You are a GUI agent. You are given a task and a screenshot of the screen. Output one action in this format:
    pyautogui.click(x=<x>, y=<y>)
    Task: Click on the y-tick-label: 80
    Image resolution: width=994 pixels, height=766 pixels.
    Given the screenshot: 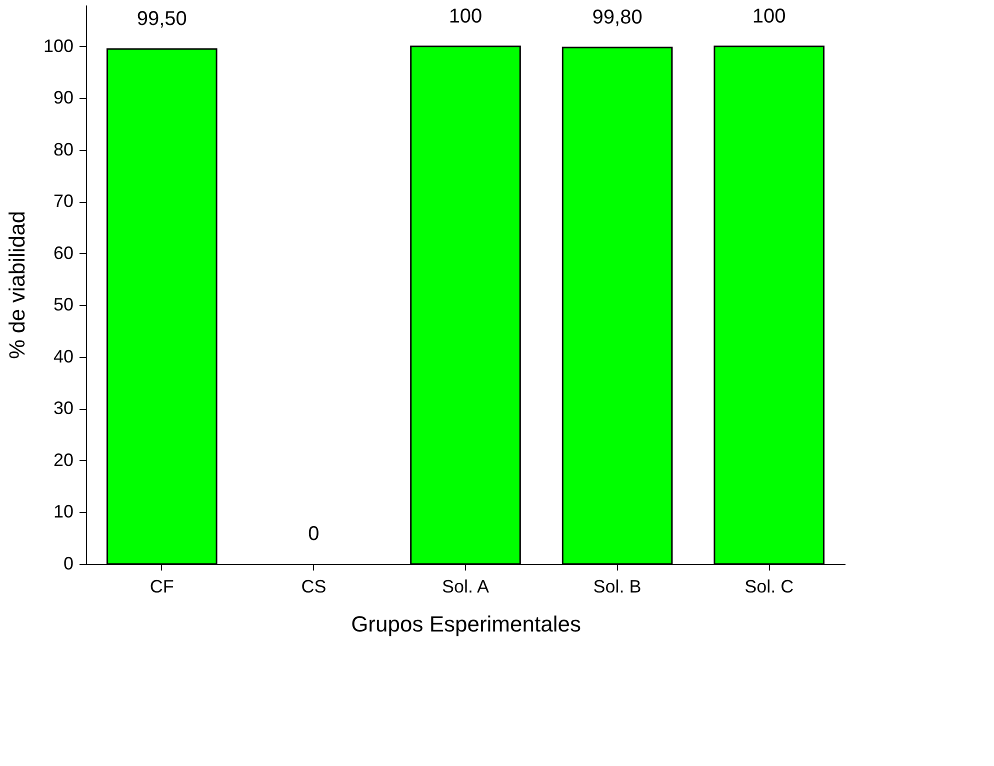 What is the action you would take?
    pyautogui.click(x=63, y=149)
    